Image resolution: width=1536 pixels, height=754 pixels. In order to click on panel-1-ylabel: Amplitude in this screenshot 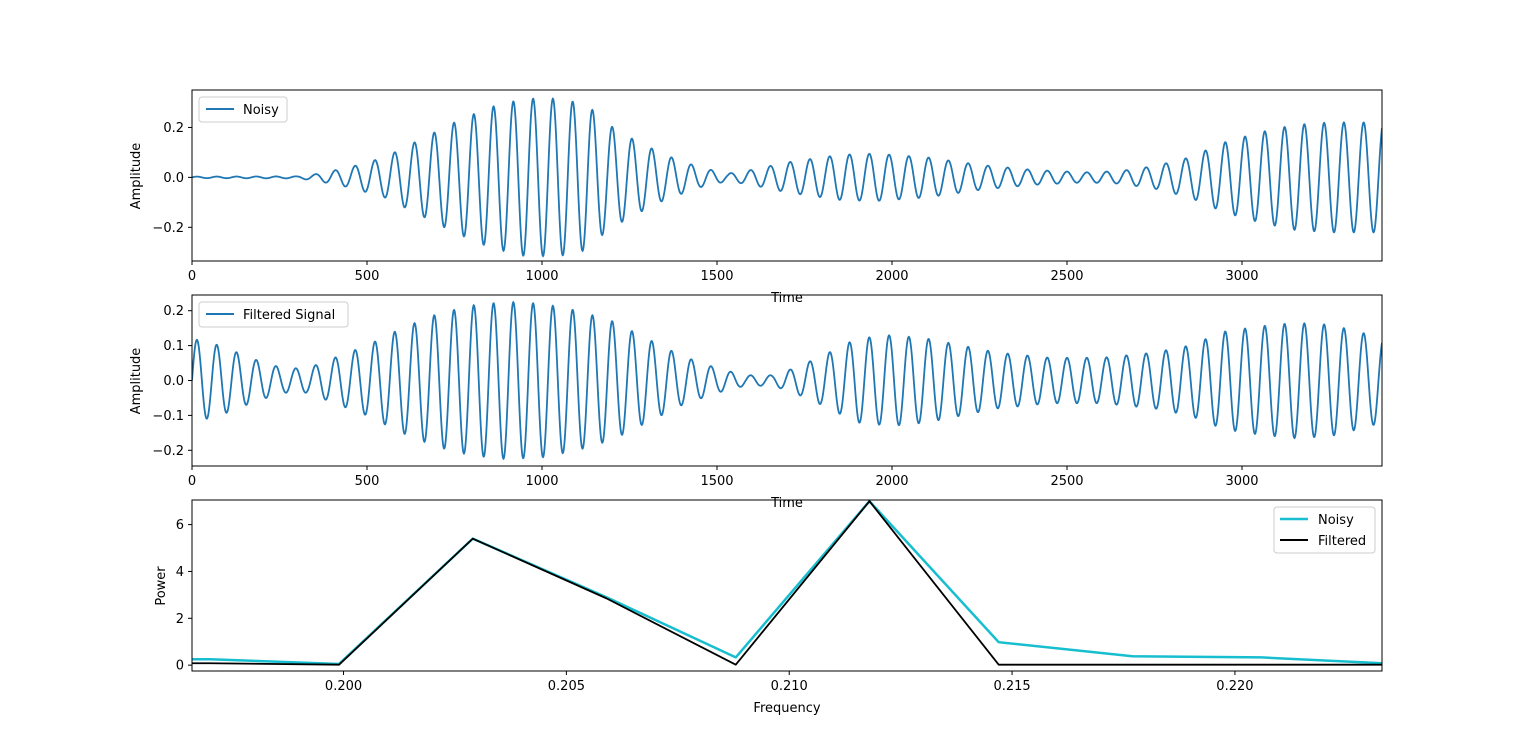, I will do `click(136, 176)`.